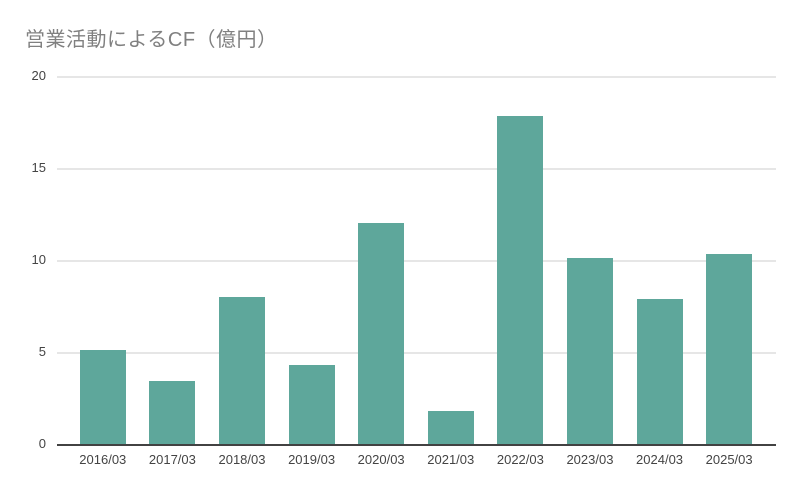 The image size is (800, 494). Describe the element at coordinates (311, 404) in the screenshot. I see `bar-2019/03` at that location.